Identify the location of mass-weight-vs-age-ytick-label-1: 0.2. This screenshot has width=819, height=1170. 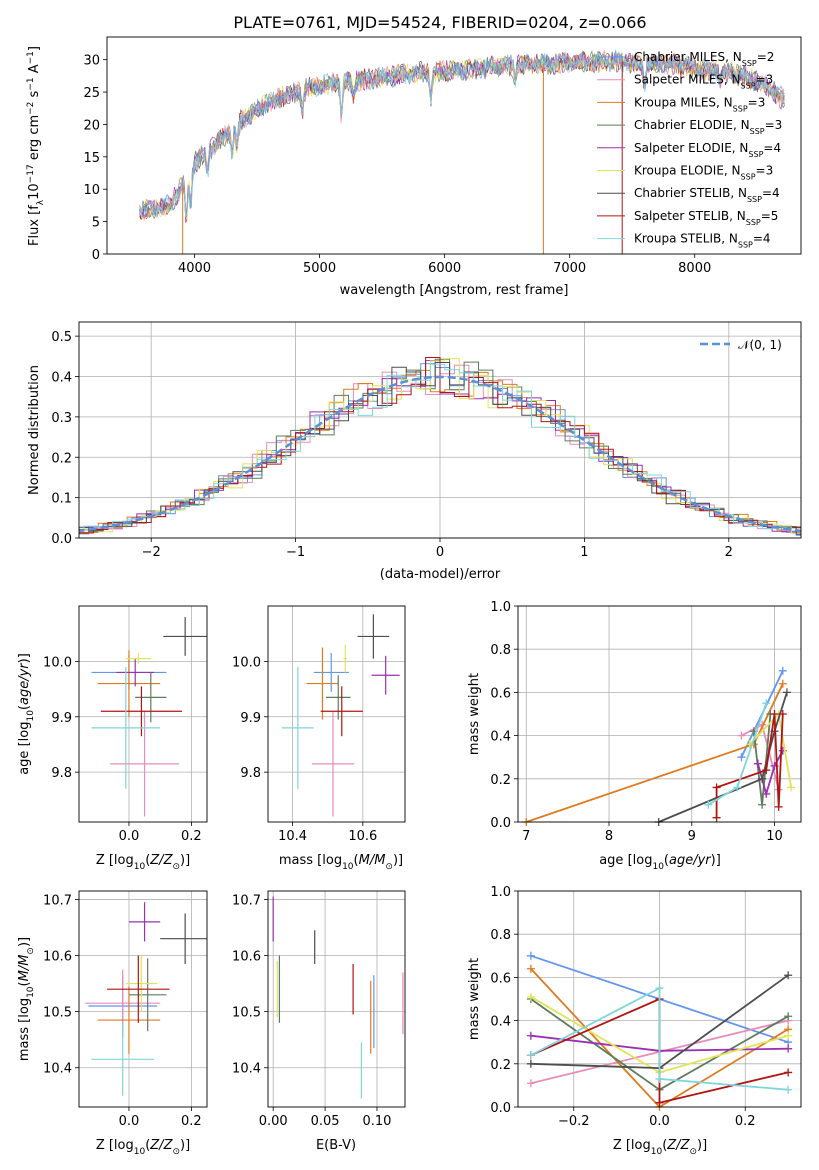
(500, 780).